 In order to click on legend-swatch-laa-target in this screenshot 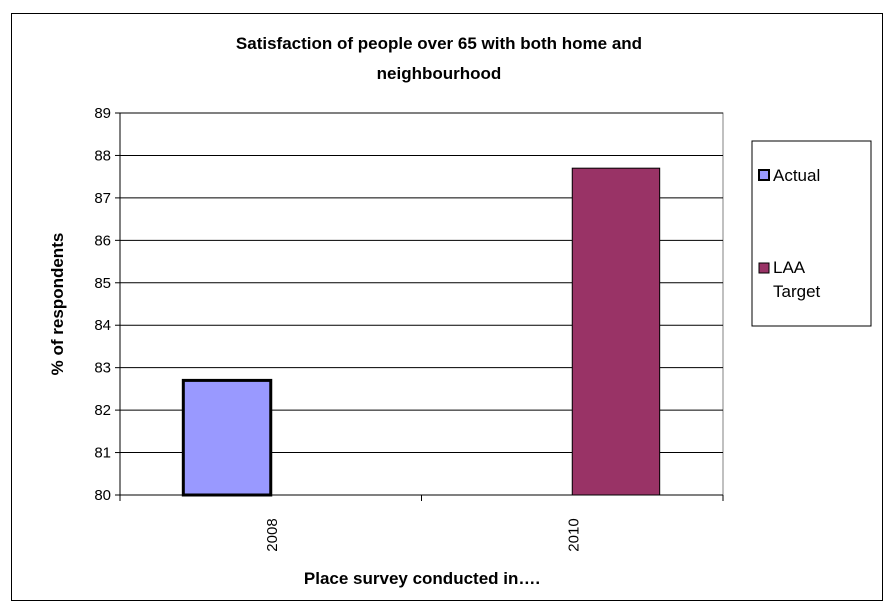, I will do `click(764, 268)`.